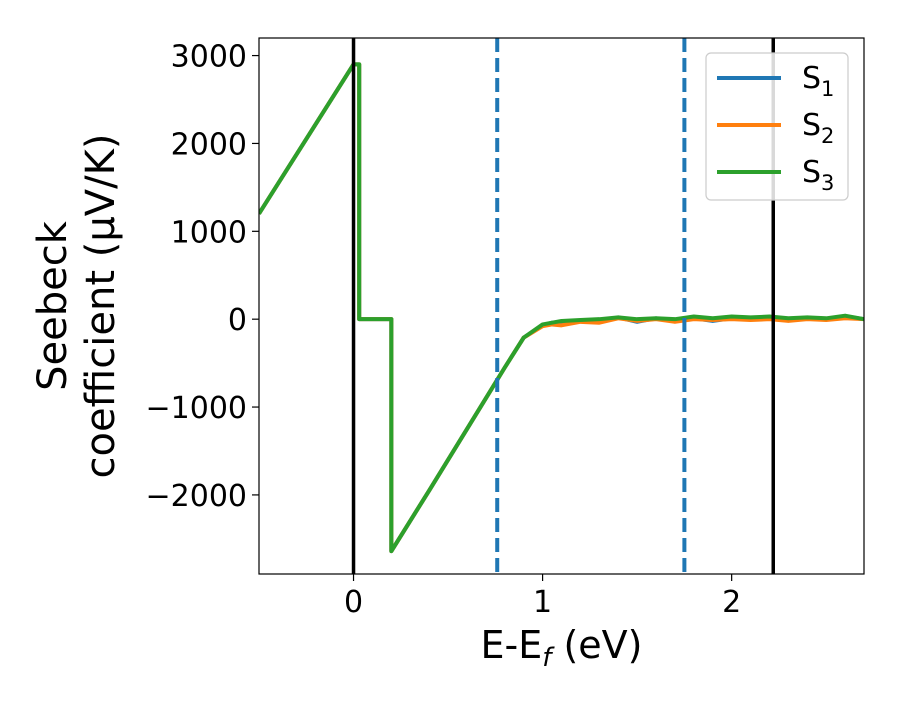 The image size is (900, 704). I want to click on legend-label-1: S1, so click(818, 81).